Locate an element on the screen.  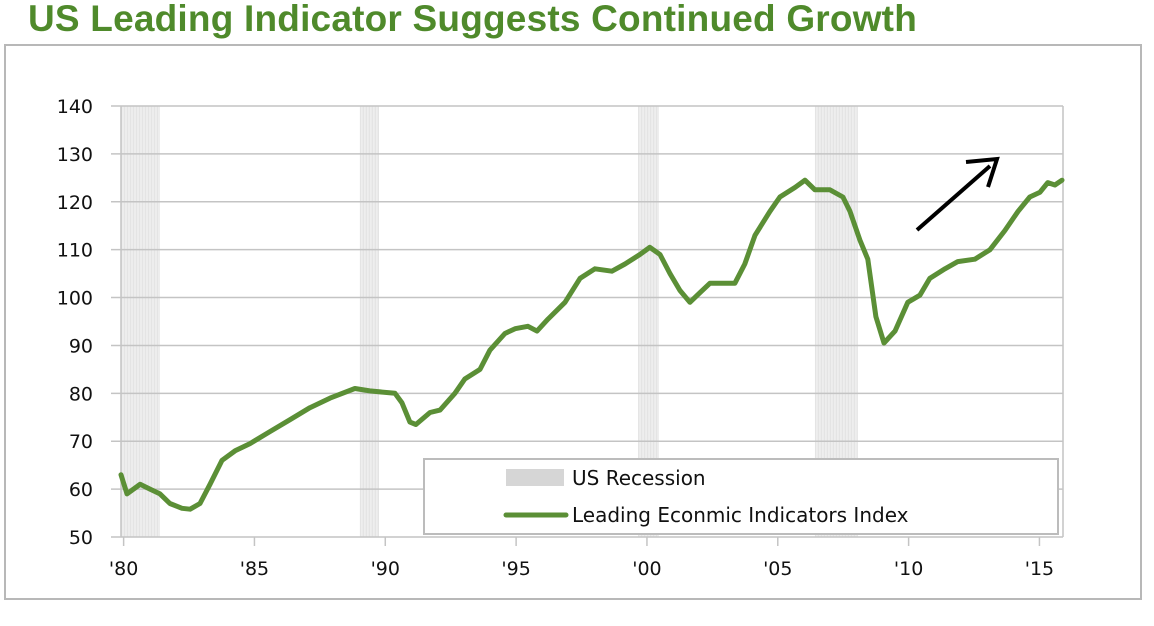
y-axis: 50 60 70 80 90 100 110 120 130 140 is located at coordinates (75, 322).